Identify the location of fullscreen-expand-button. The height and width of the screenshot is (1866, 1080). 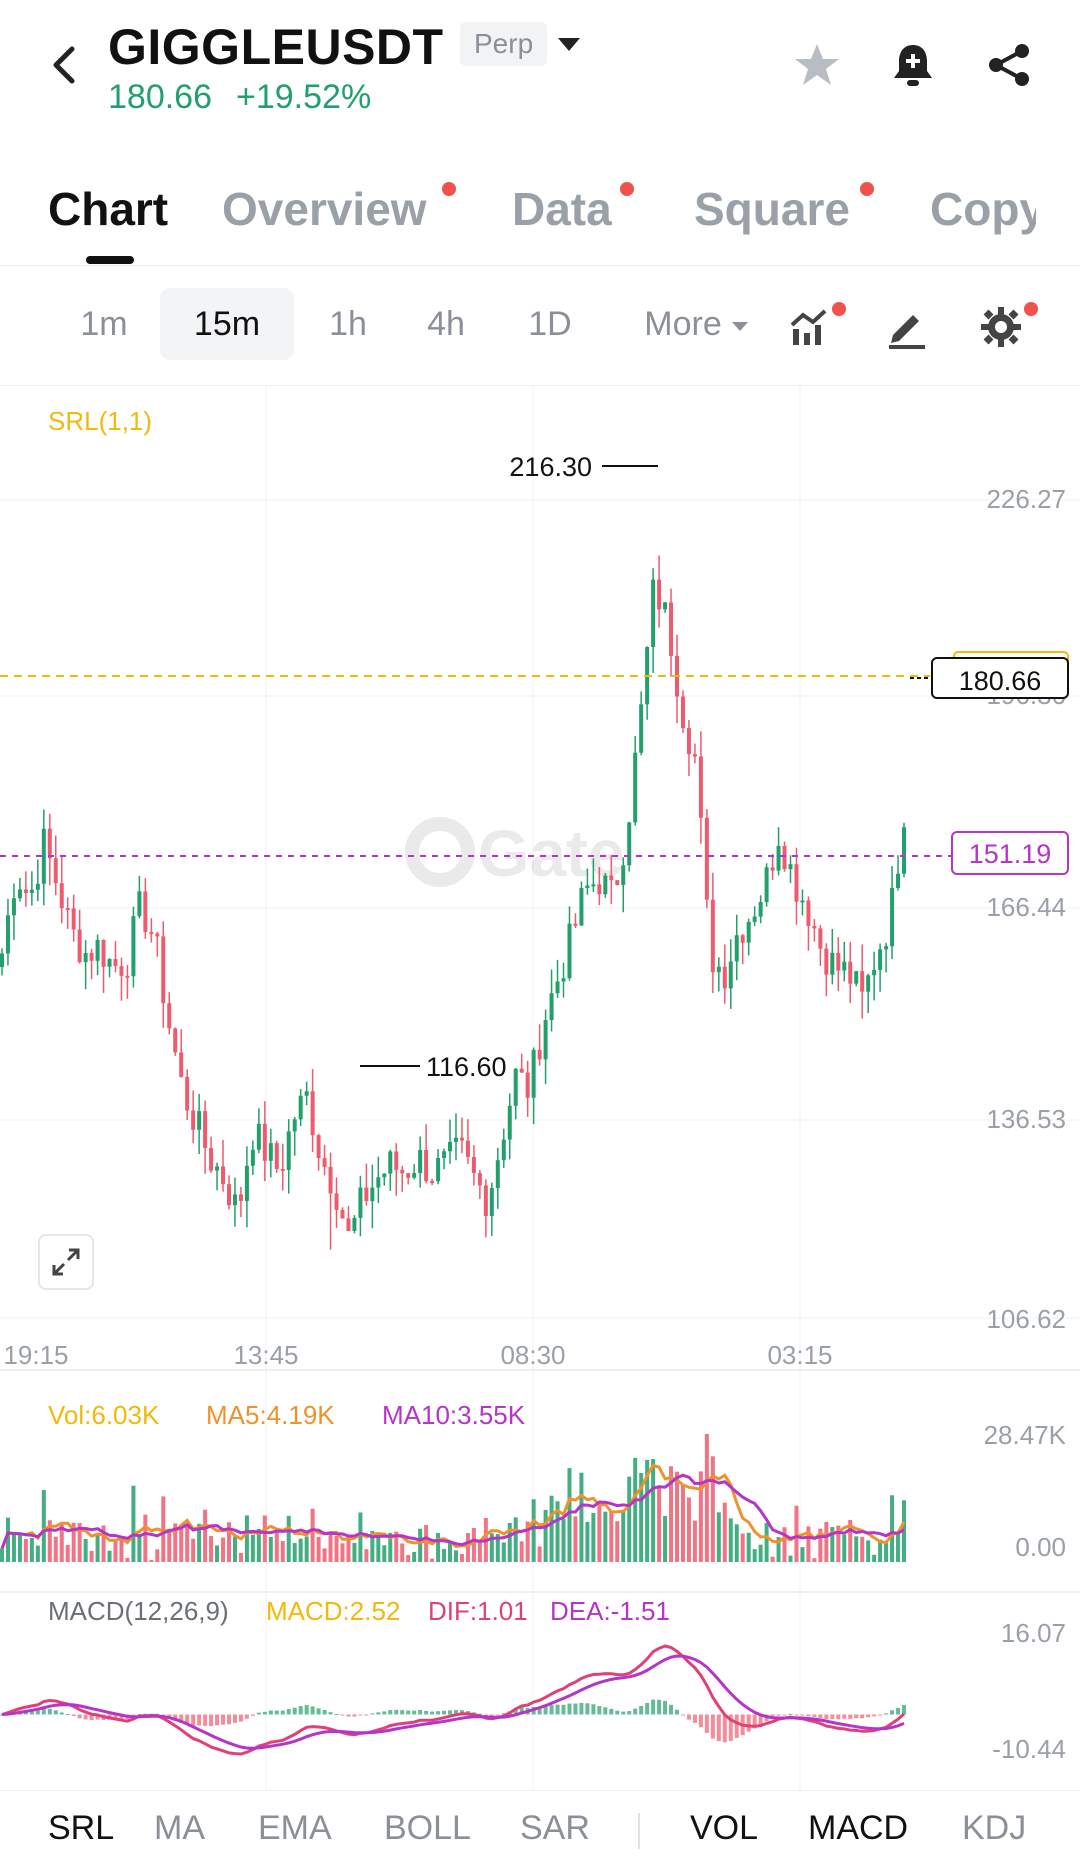
(66, 1262).